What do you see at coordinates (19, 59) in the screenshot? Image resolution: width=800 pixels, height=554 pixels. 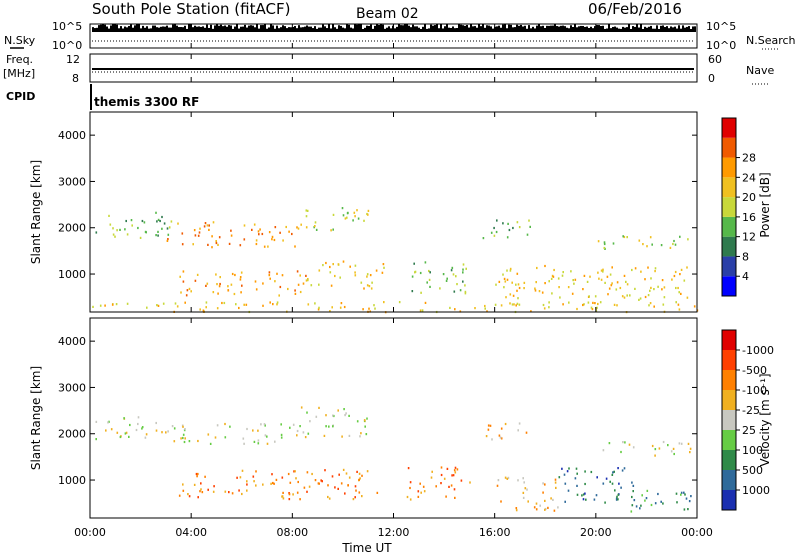 I see `freq-label: Freq.` at bounding box center [19, 59].